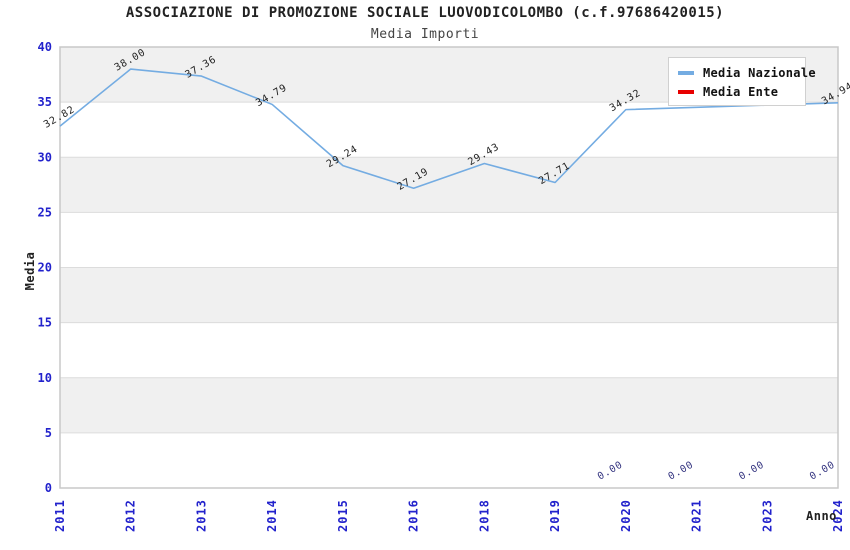 This screenshot has width=850, height=550. Describe the element at coordinates (741, 91) in the screenshot. I see `legend-label-media-ente: Media Ente` at that location.